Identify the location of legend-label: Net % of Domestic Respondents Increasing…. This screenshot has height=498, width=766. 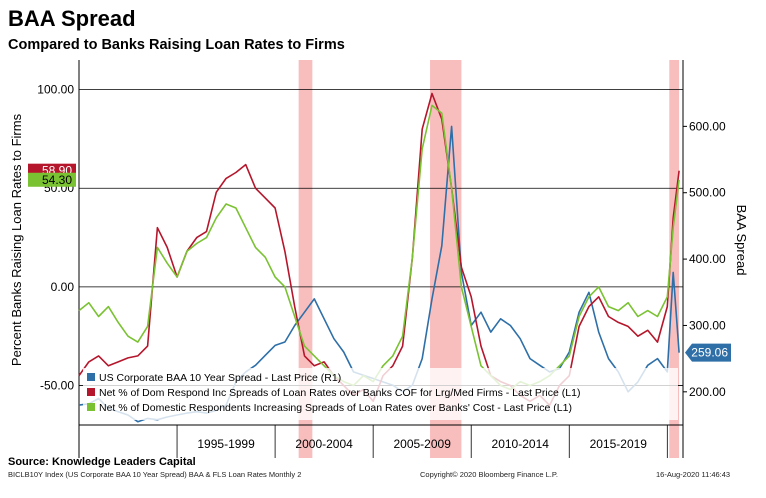
(335, 408).